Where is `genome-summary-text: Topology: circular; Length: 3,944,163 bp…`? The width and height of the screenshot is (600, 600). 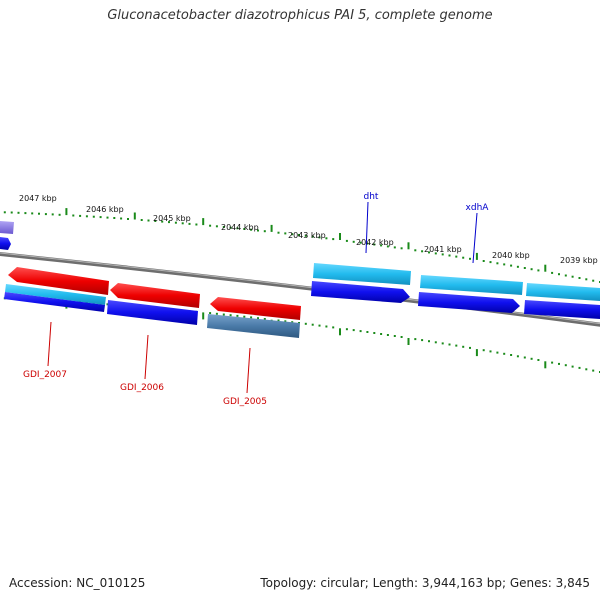
genome-summary-text: Topology: circular; Length: 3,944,163 bp… is located at coordinates (425, 583).